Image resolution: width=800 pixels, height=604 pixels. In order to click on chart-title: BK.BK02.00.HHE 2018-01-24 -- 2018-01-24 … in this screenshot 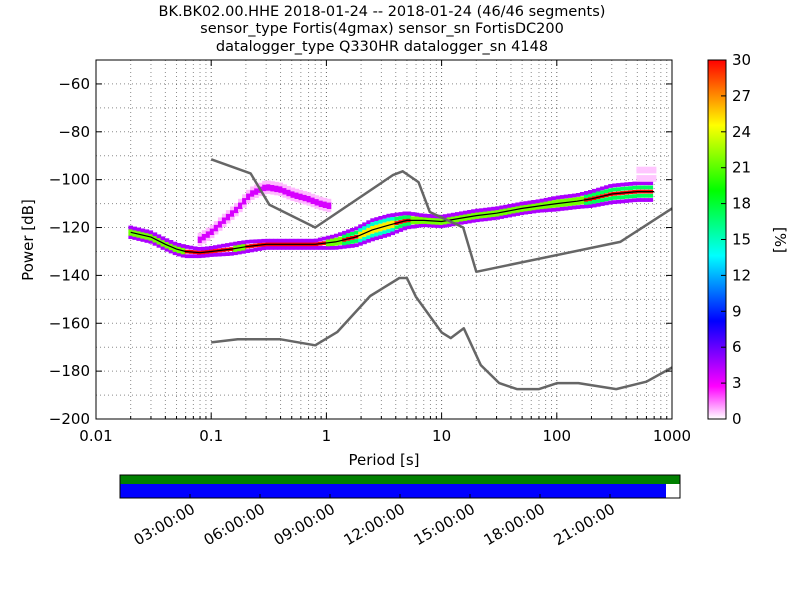, I will do `click(382, 29)`.